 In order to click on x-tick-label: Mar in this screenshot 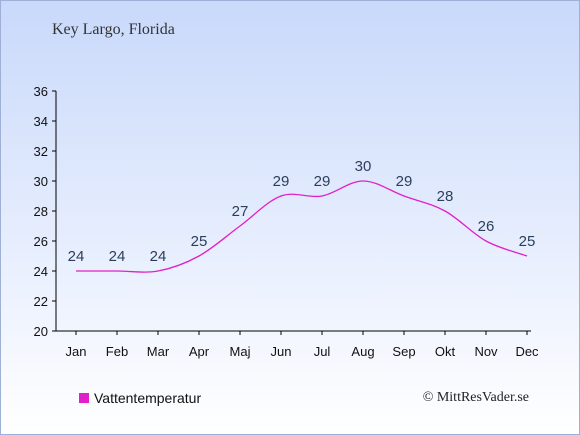, I will do `click(158, 351)`.